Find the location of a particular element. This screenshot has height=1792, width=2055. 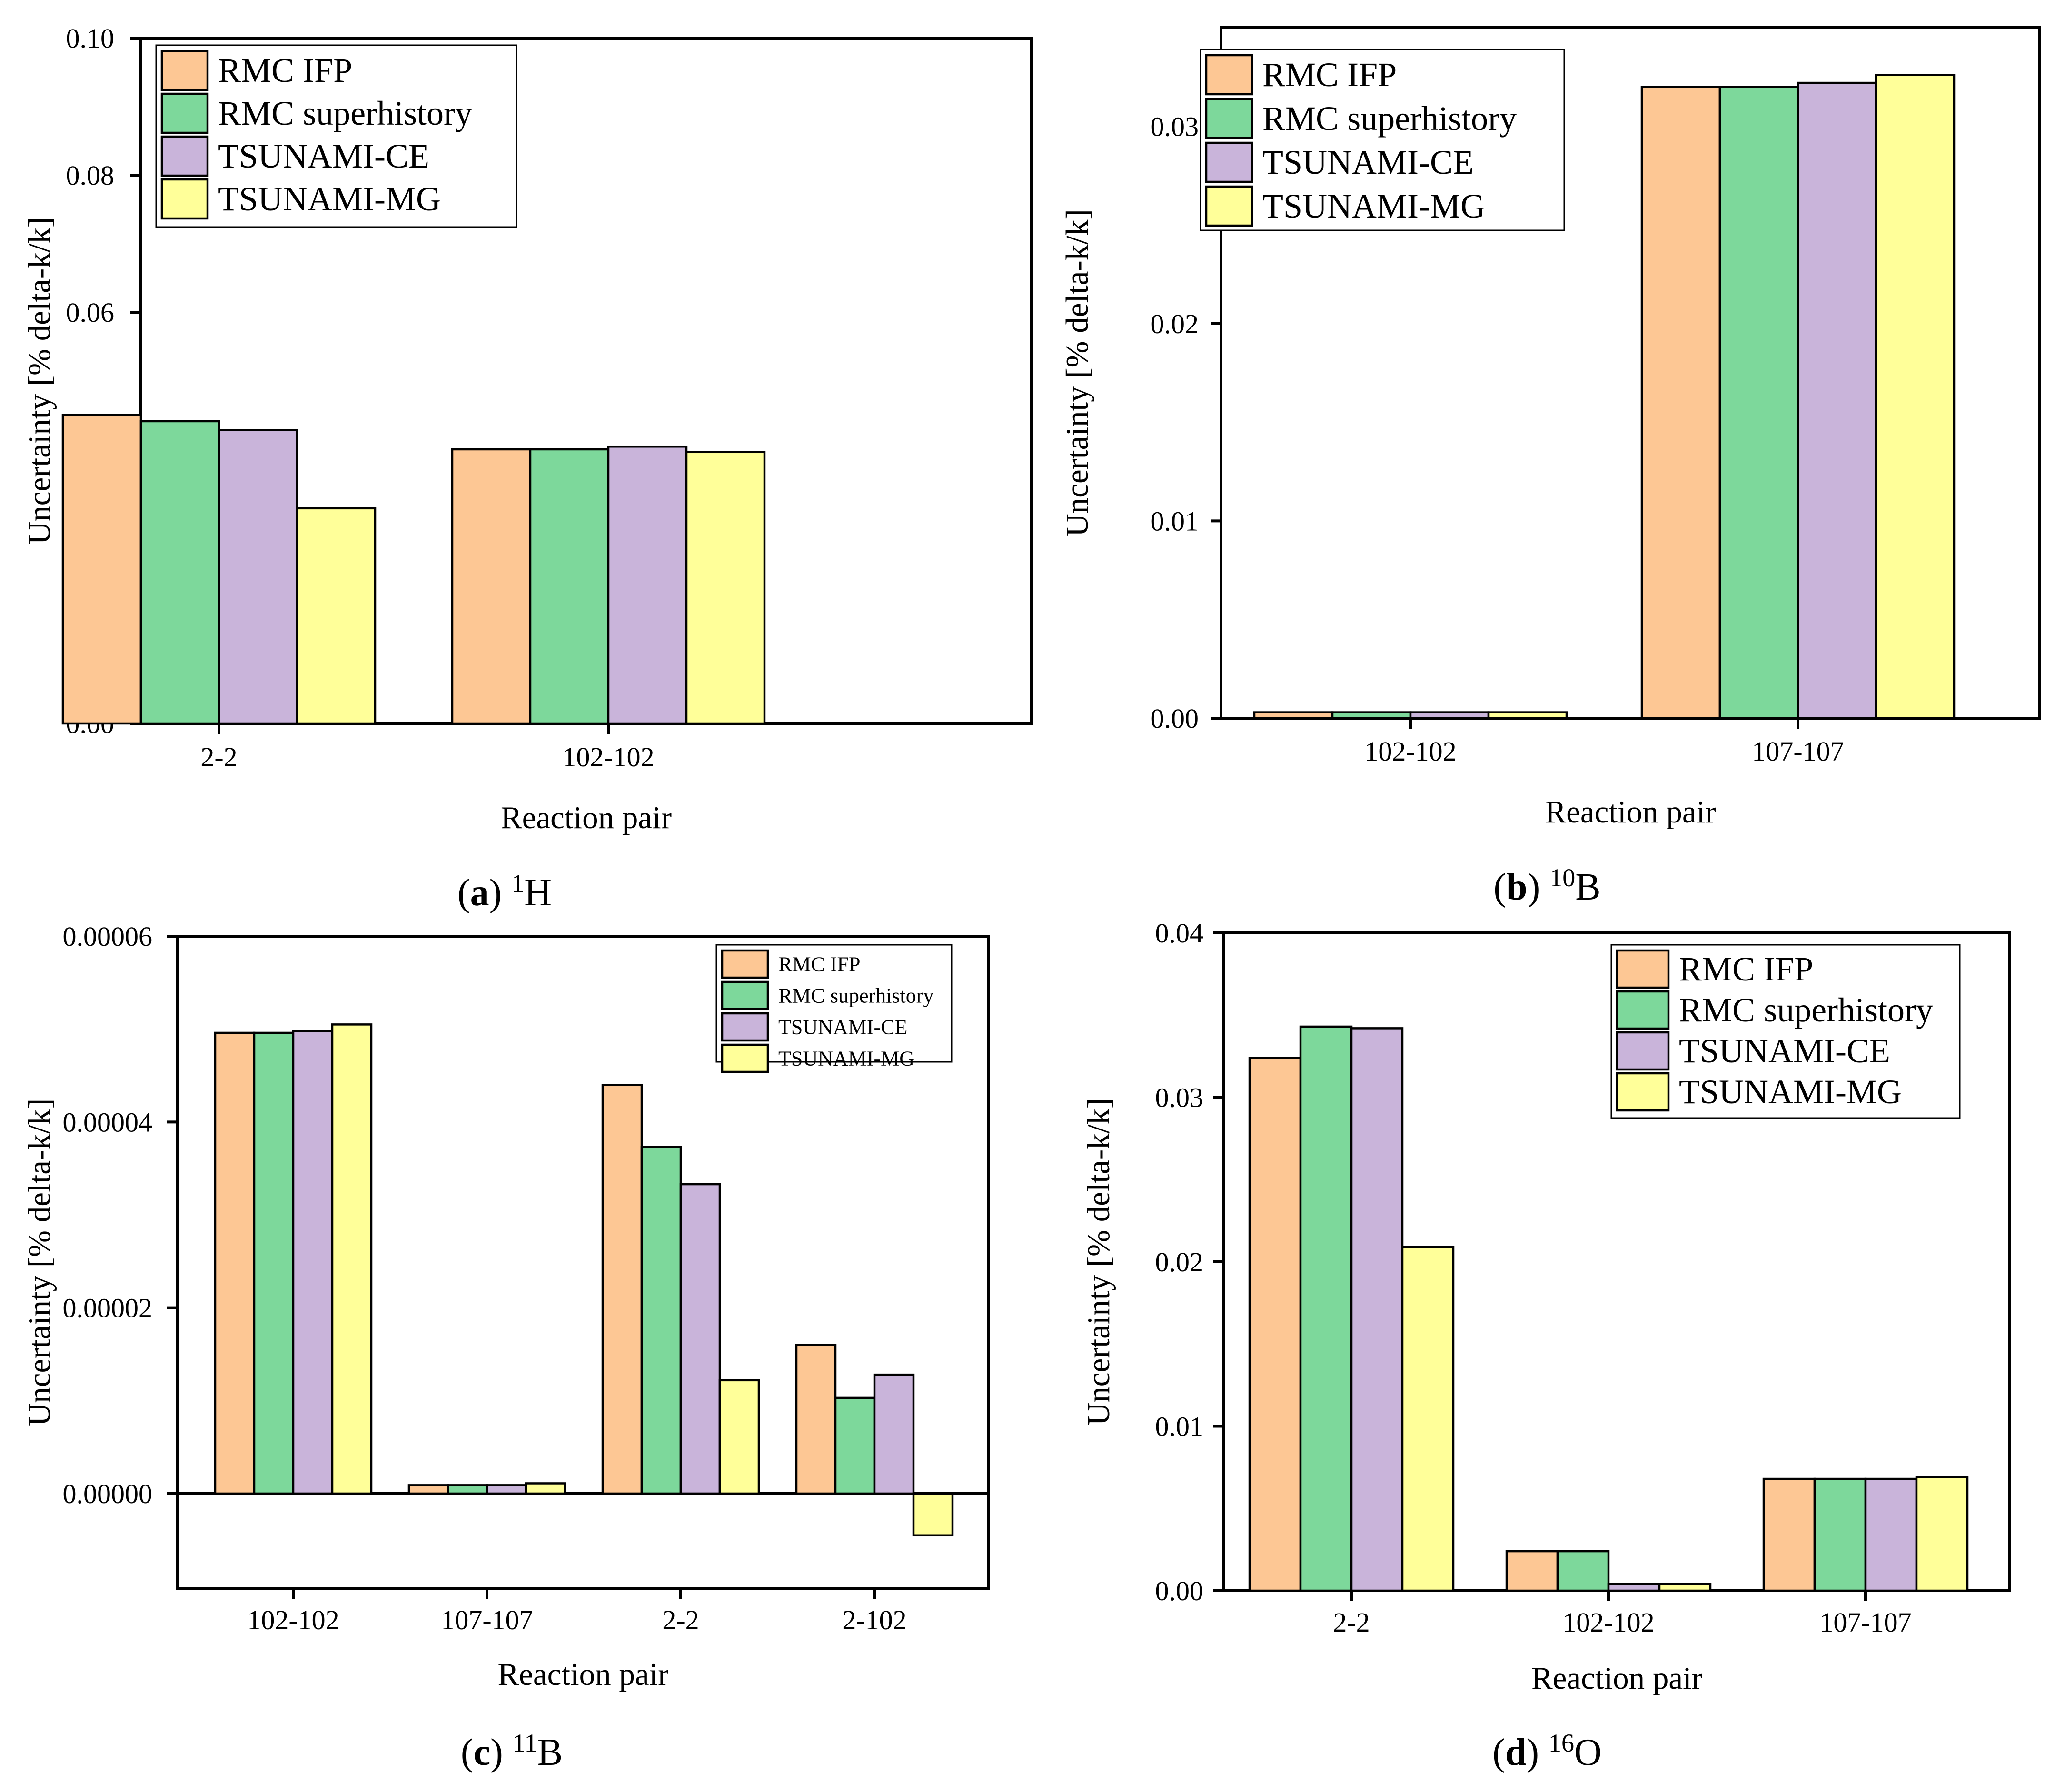

plot-frame is located at coordinates (583, 1262).